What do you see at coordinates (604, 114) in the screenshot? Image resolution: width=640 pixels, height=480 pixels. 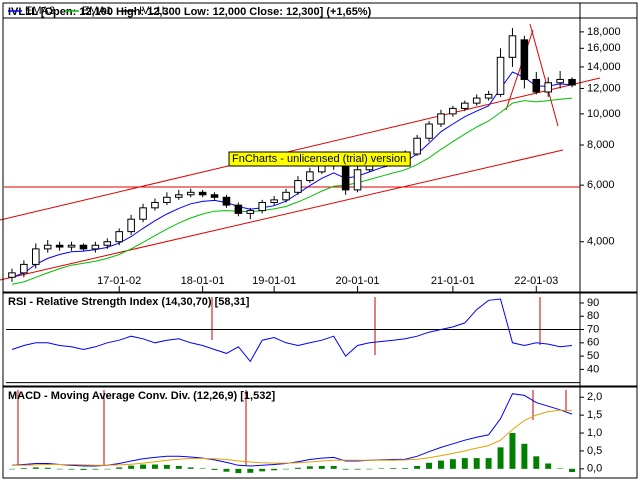 I see `y-tick-label: 10,000` at bounding box center [604, 114].